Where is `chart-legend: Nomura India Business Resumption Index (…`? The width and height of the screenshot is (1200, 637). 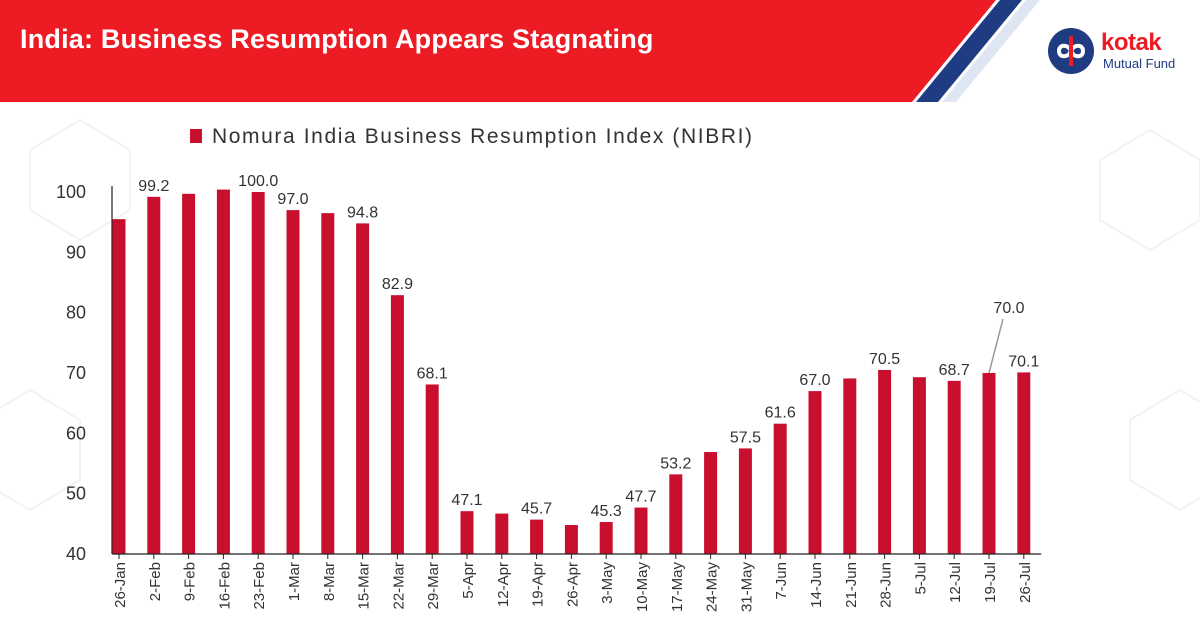
chart-legend: Nomura India Business Resumption Index (… is located at coordinates (472, 136).